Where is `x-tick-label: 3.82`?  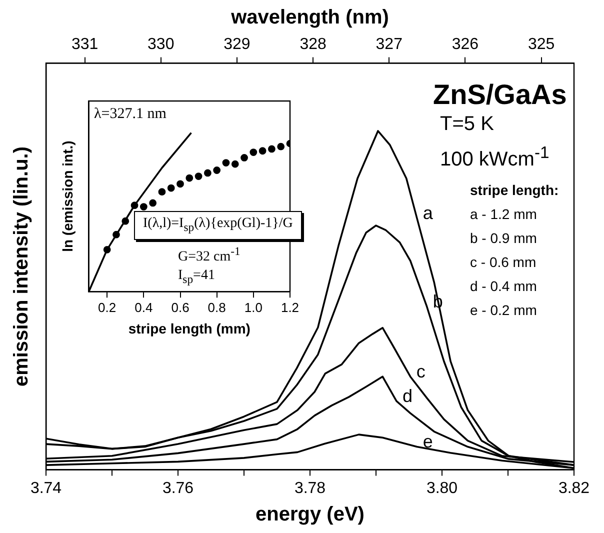 x-tick-label: 3.82 is located at coordinates (574, 488).